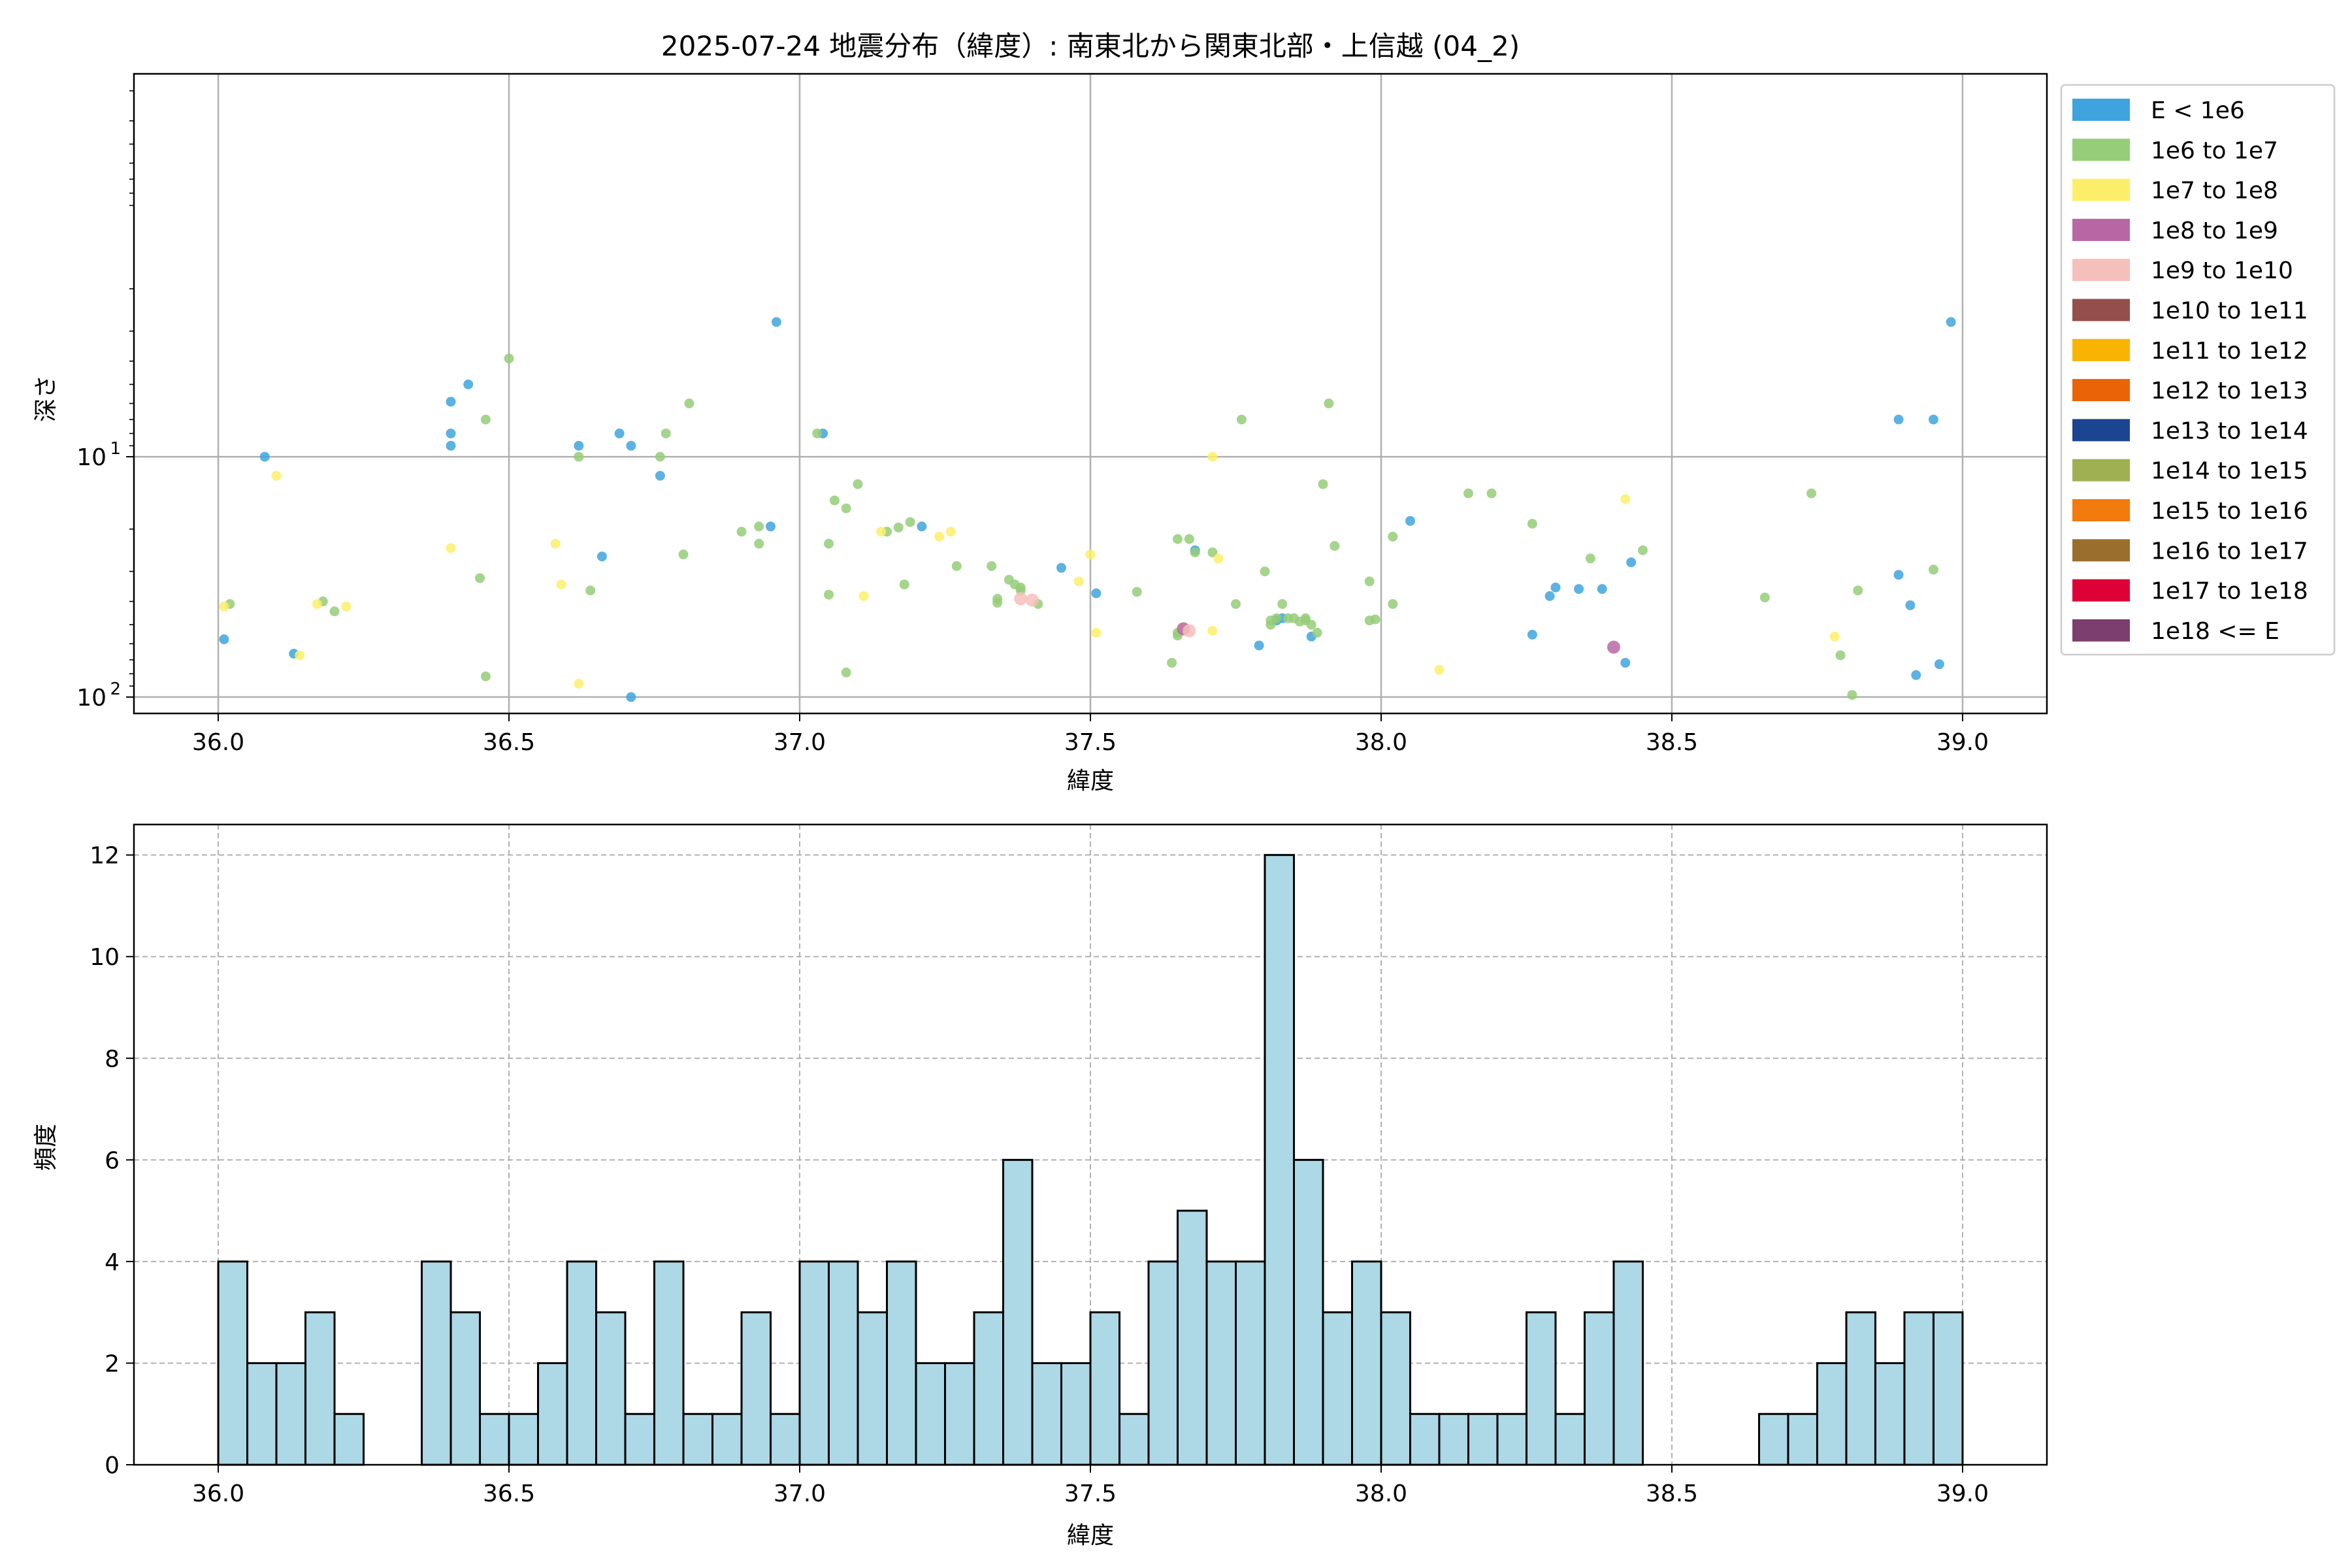 The height and width of the screenshot is (1568, 2352). I want to click on histogram-y-tick-label: 6, so click(112, 1160).